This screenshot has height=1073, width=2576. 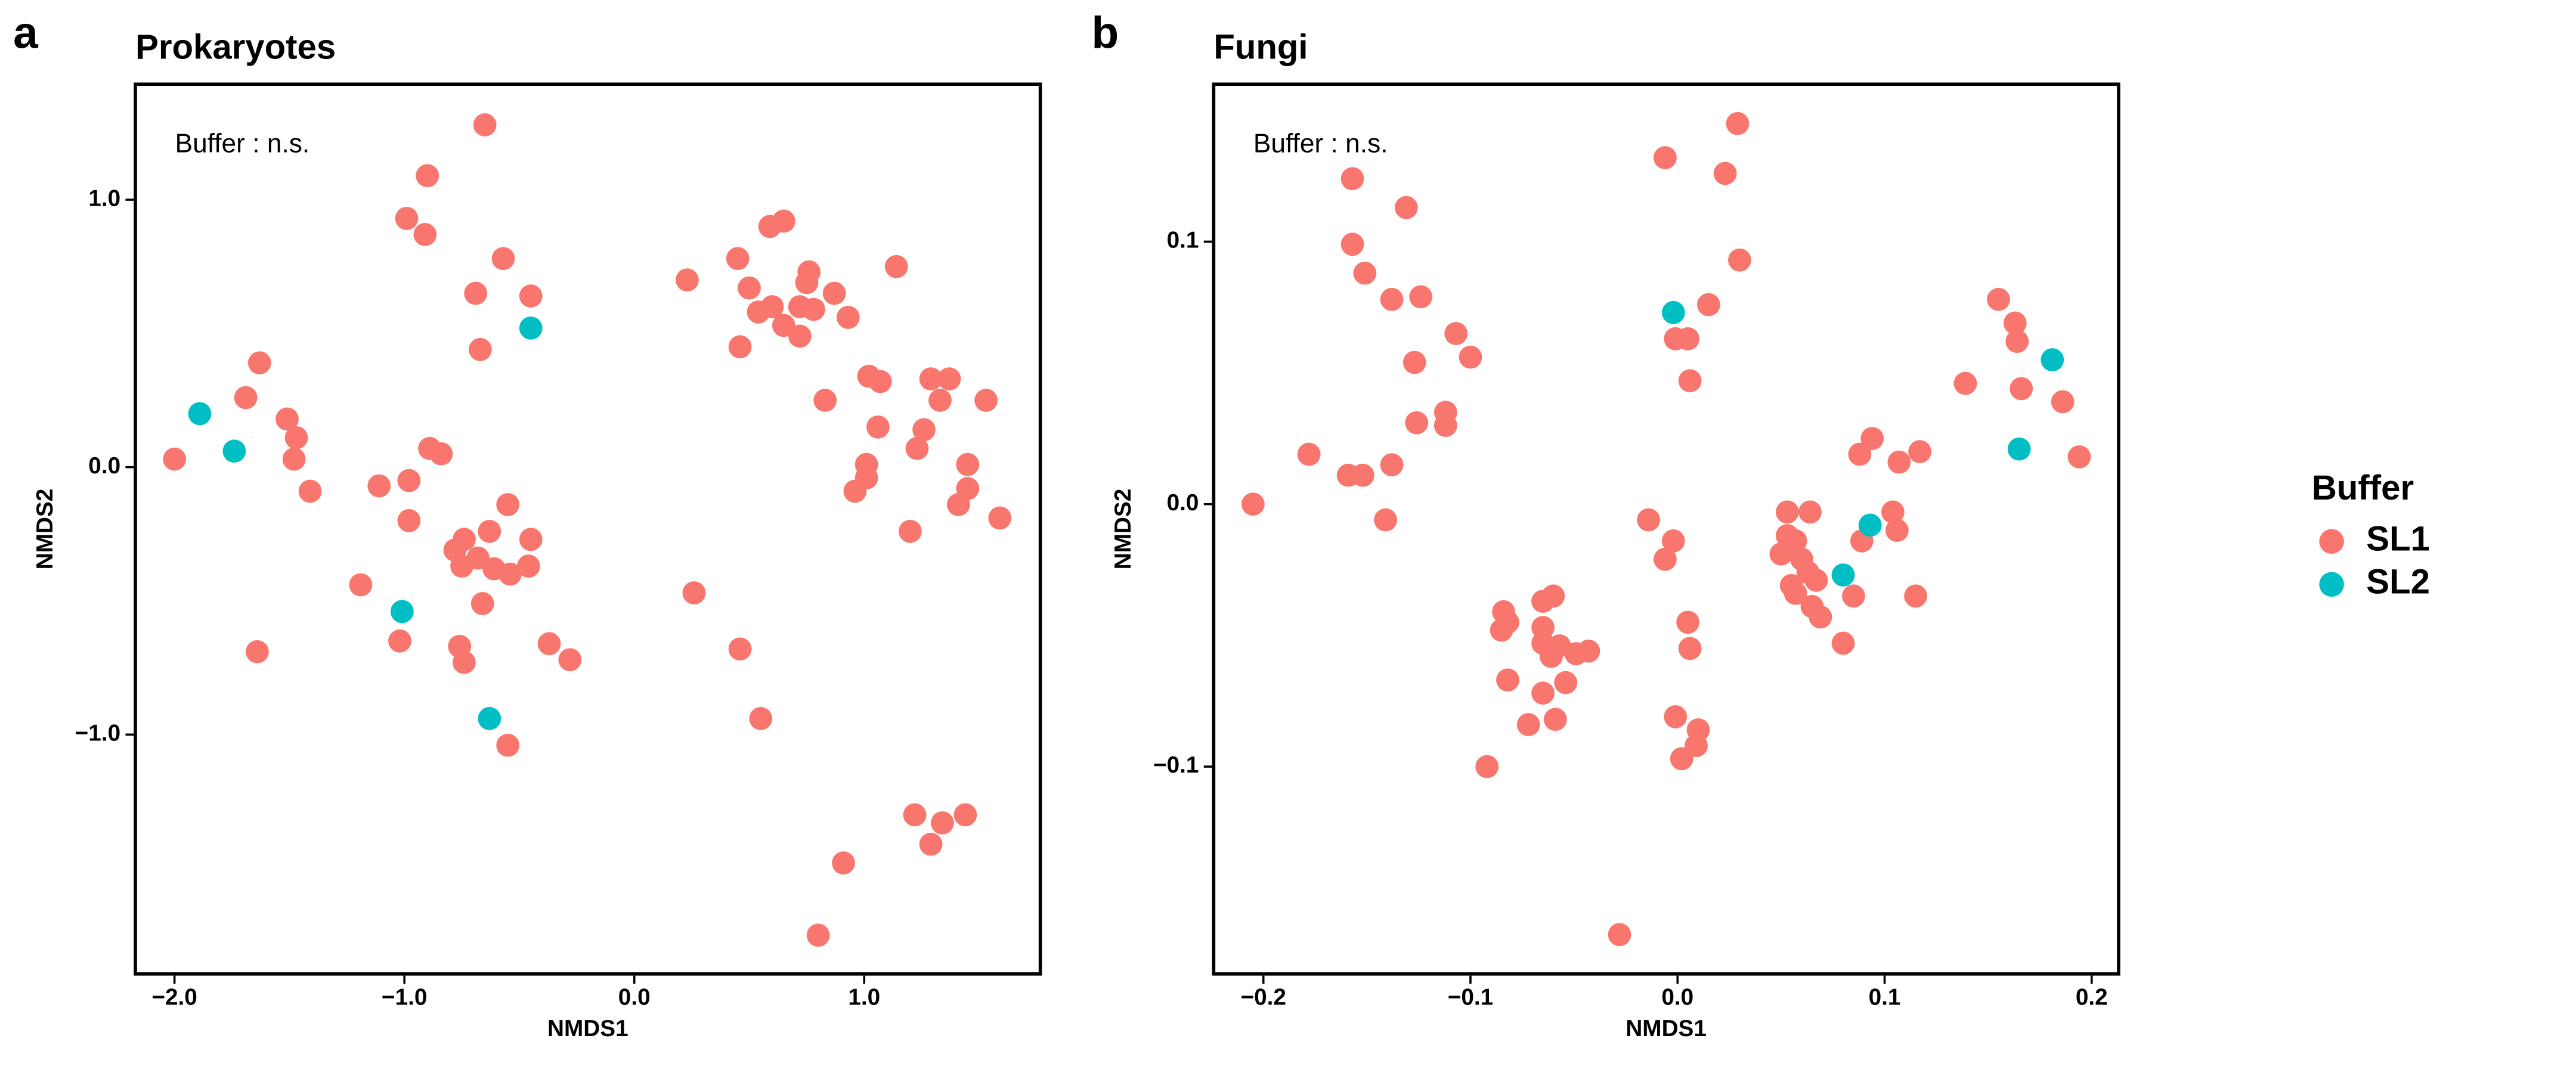 I want to click on legend-label: SL1, so click(x=2398, y=539).